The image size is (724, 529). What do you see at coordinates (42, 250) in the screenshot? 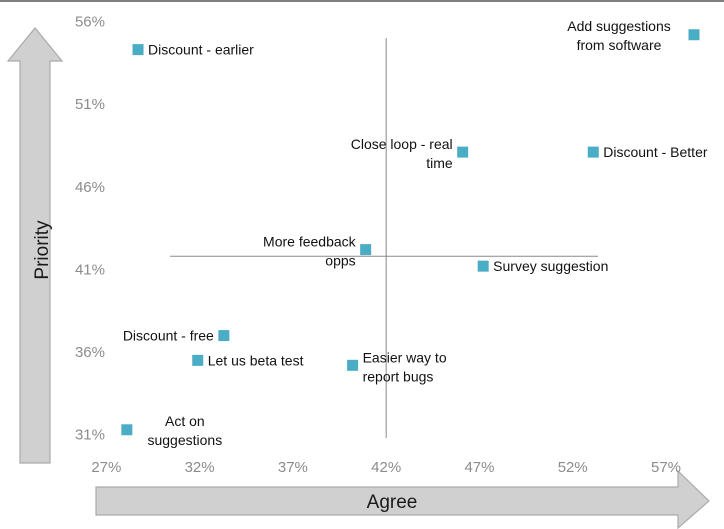
I see `y-axis-title: Priority` at bounding box center [42, 250].